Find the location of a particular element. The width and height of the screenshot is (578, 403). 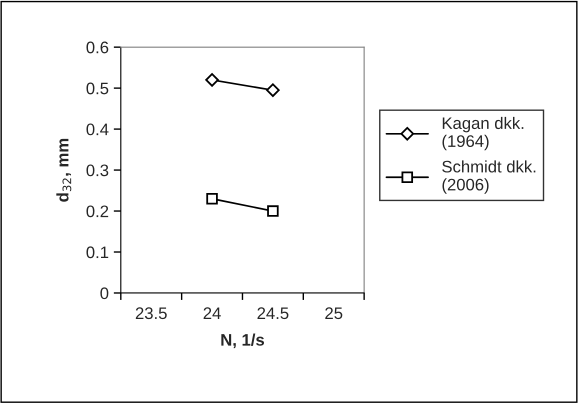

x-tick-label: 24.5 is located at coordinates (273, 313).